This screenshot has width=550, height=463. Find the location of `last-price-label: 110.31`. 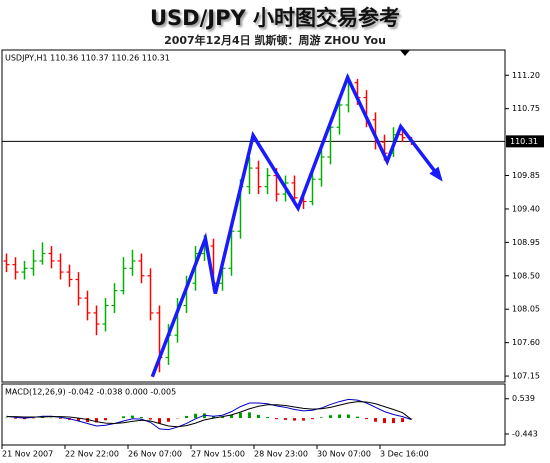

last-price-label: 110.31 is located at coordinates (524, 141).